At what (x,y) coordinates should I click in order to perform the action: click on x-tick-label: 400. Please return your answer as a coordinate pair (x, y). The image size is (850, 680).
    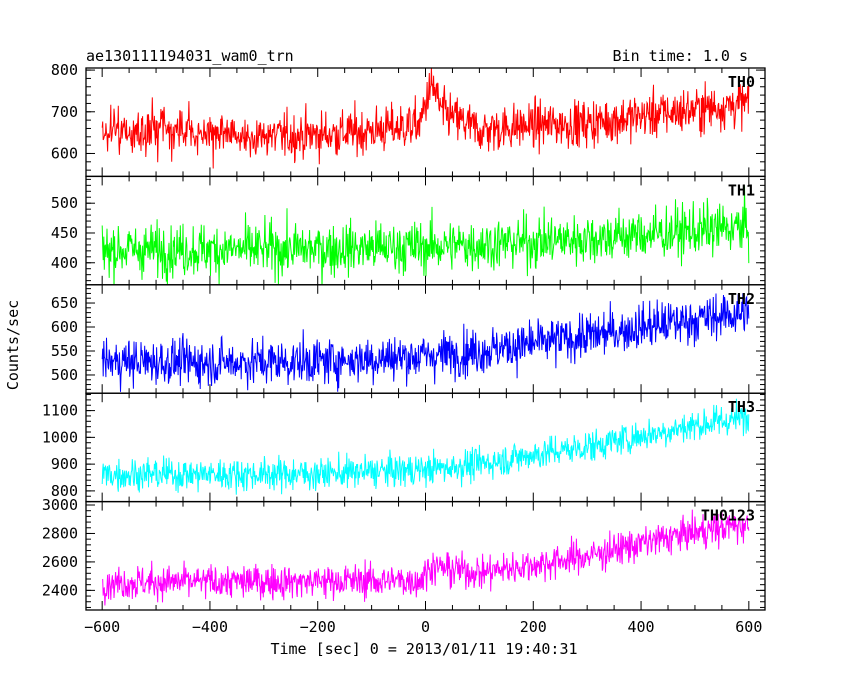
    Looking at the image, I should click on (641, 627).